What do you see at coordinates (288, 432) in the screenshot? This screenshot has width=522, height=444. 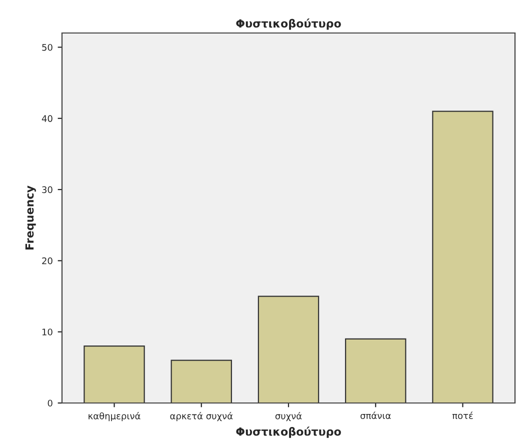 I see `x-axis-title: Φυστικοβούτυρο` at bounding box center [288, 432].